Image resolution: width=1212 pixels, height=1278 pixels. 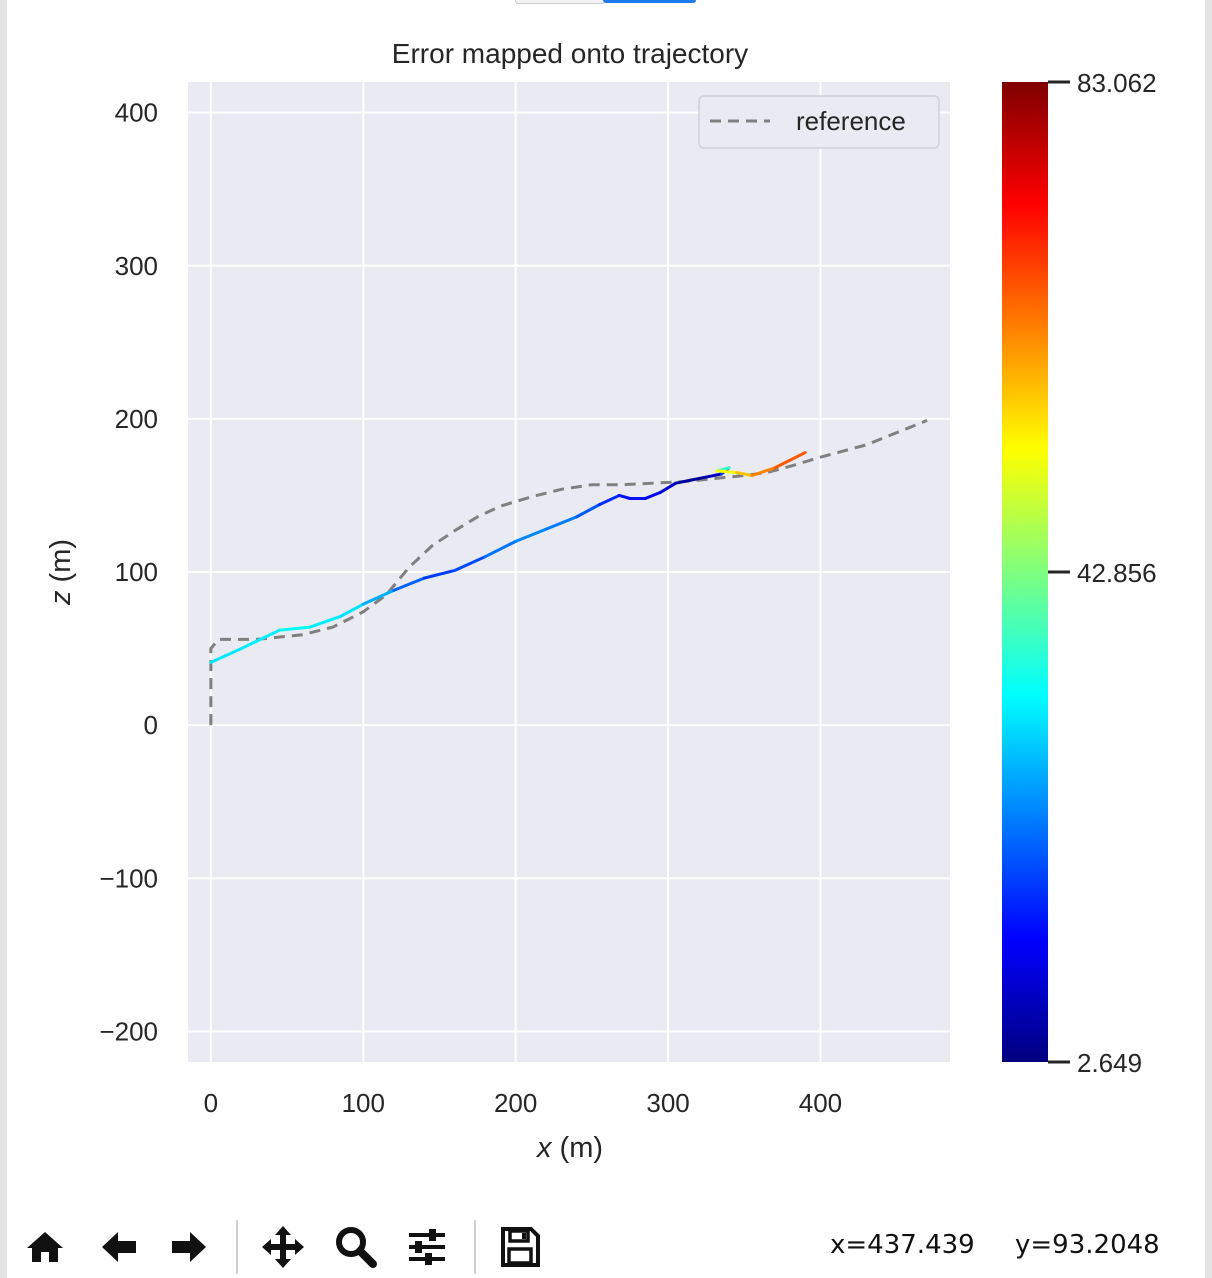 What do you see at coordinates (211, 1103) in the screenshot?
I see `x-tick-label: 0` at bounding box center [211, 1103].